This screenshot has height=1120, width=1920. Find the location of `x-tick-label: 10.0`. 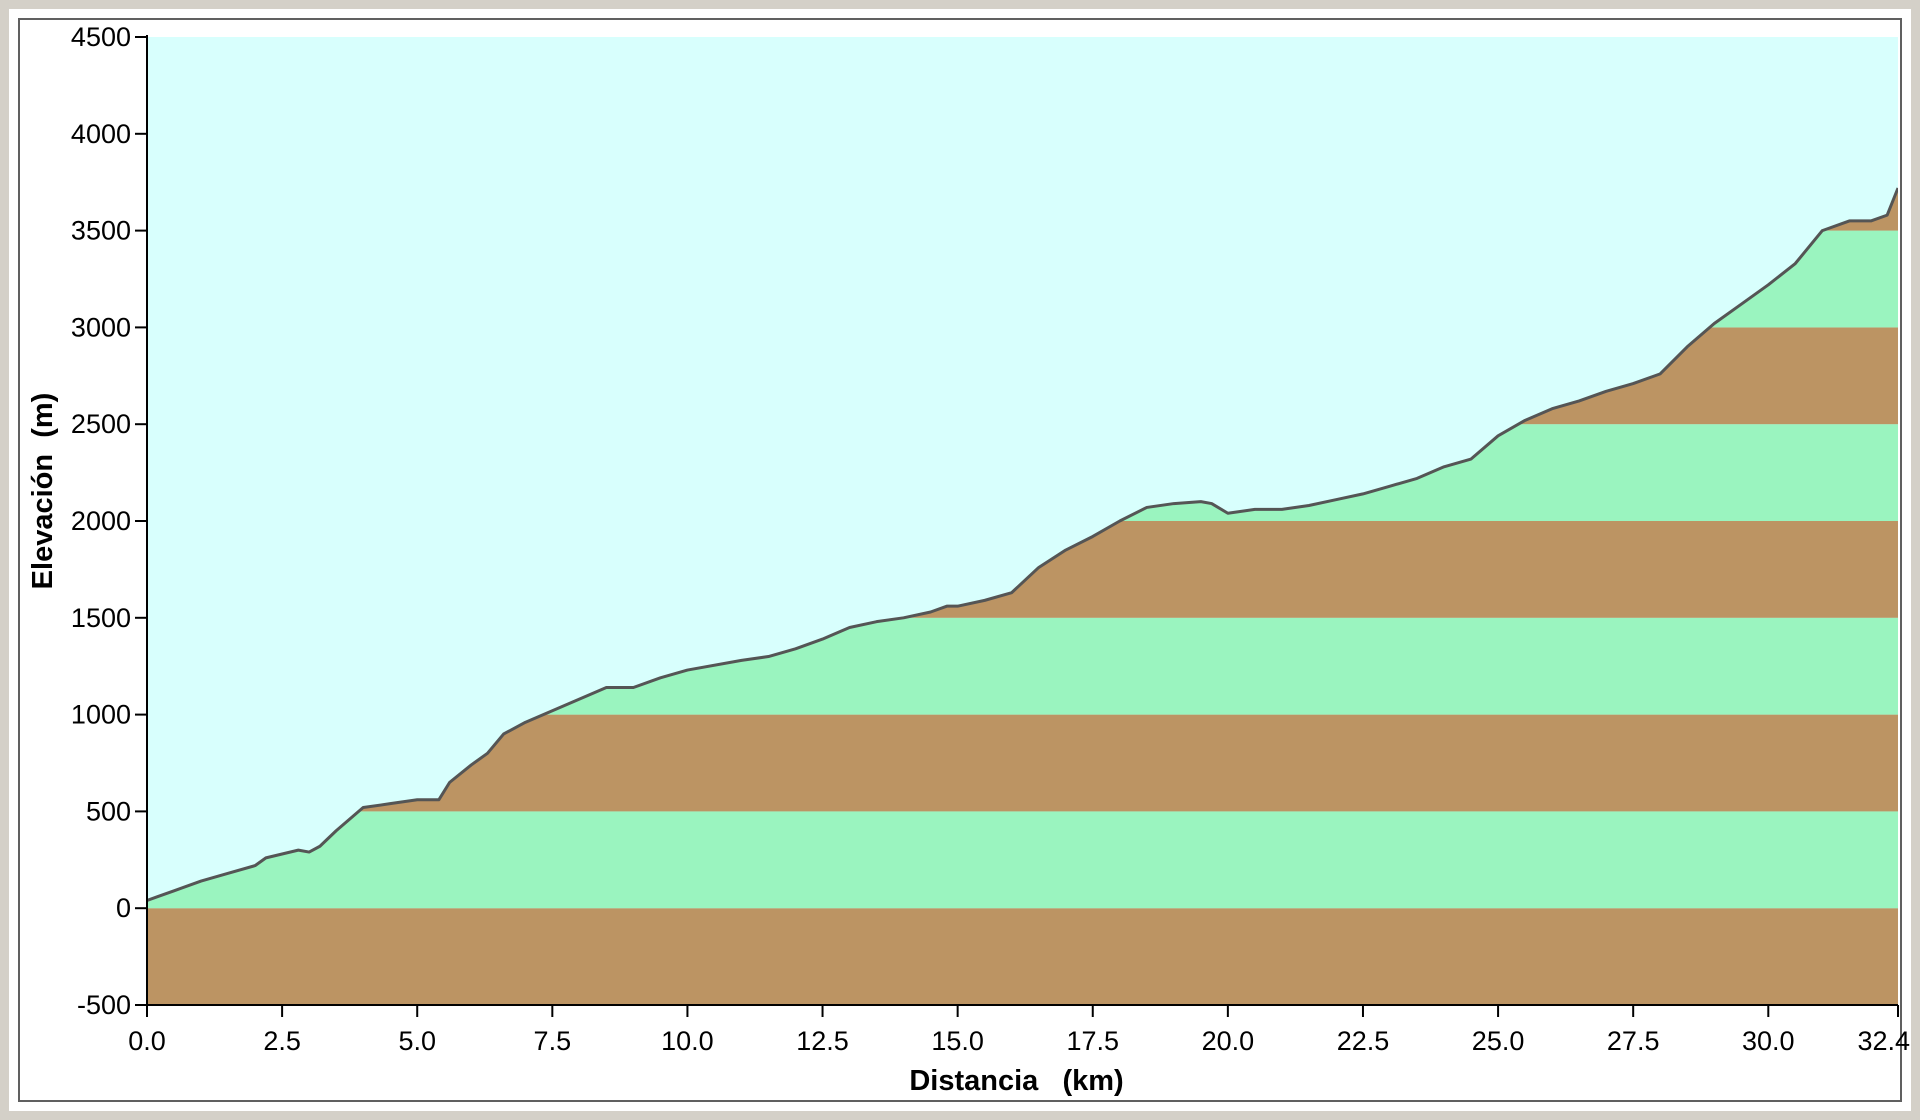

x-tick-label: 10.0 is located at coordinates (687, 1041).